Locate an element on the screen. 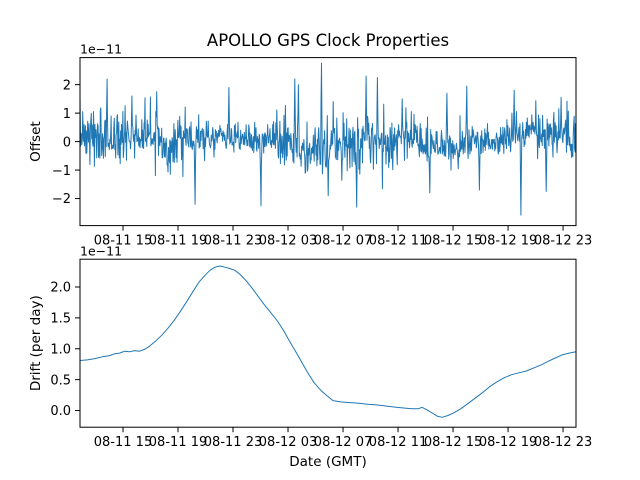 The image size is (640, 480). y-tick-label: 0.5 is located at coordinates (60, 380).